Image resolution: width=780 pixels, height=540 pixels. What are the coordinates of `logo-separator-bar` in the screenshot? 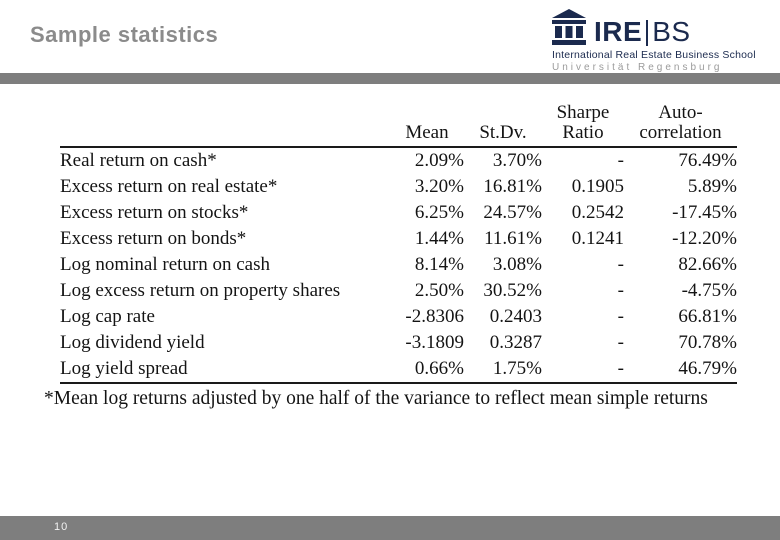 It's located at (647, 33).